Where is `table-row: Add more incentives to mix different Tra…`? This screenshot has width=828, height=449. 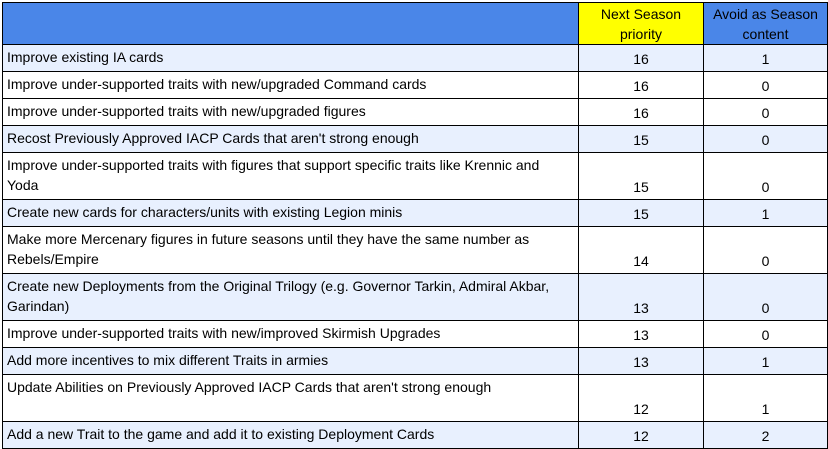
table-row: Add more incentives to mix different Tra… is located at coordinates (415, 361).